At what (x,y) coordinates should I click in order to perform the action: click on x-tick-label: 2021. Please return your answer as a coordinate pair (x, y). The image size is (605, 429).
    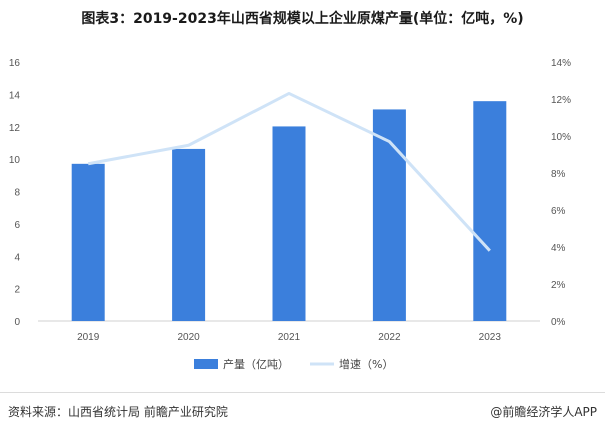
    Looking at the image, I should click on (289, 337).